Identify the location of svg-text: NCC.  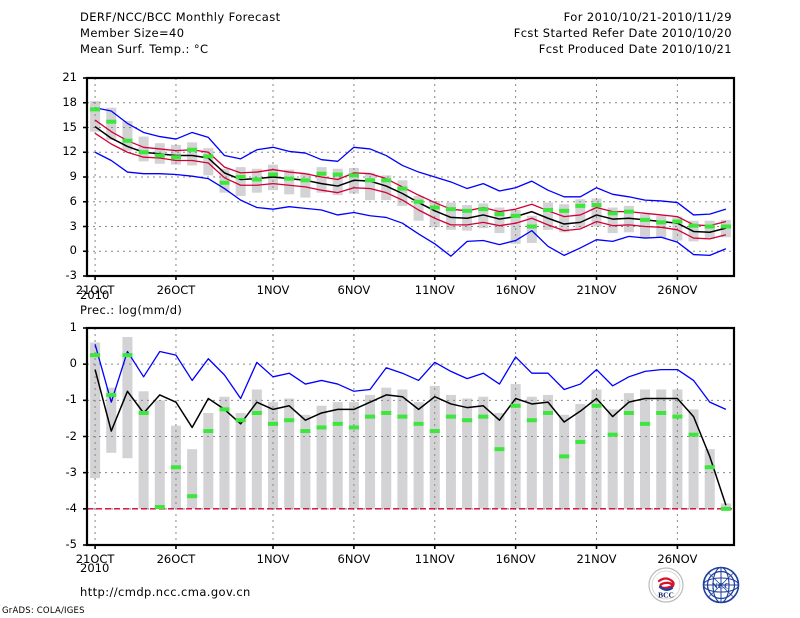
(721, 586).